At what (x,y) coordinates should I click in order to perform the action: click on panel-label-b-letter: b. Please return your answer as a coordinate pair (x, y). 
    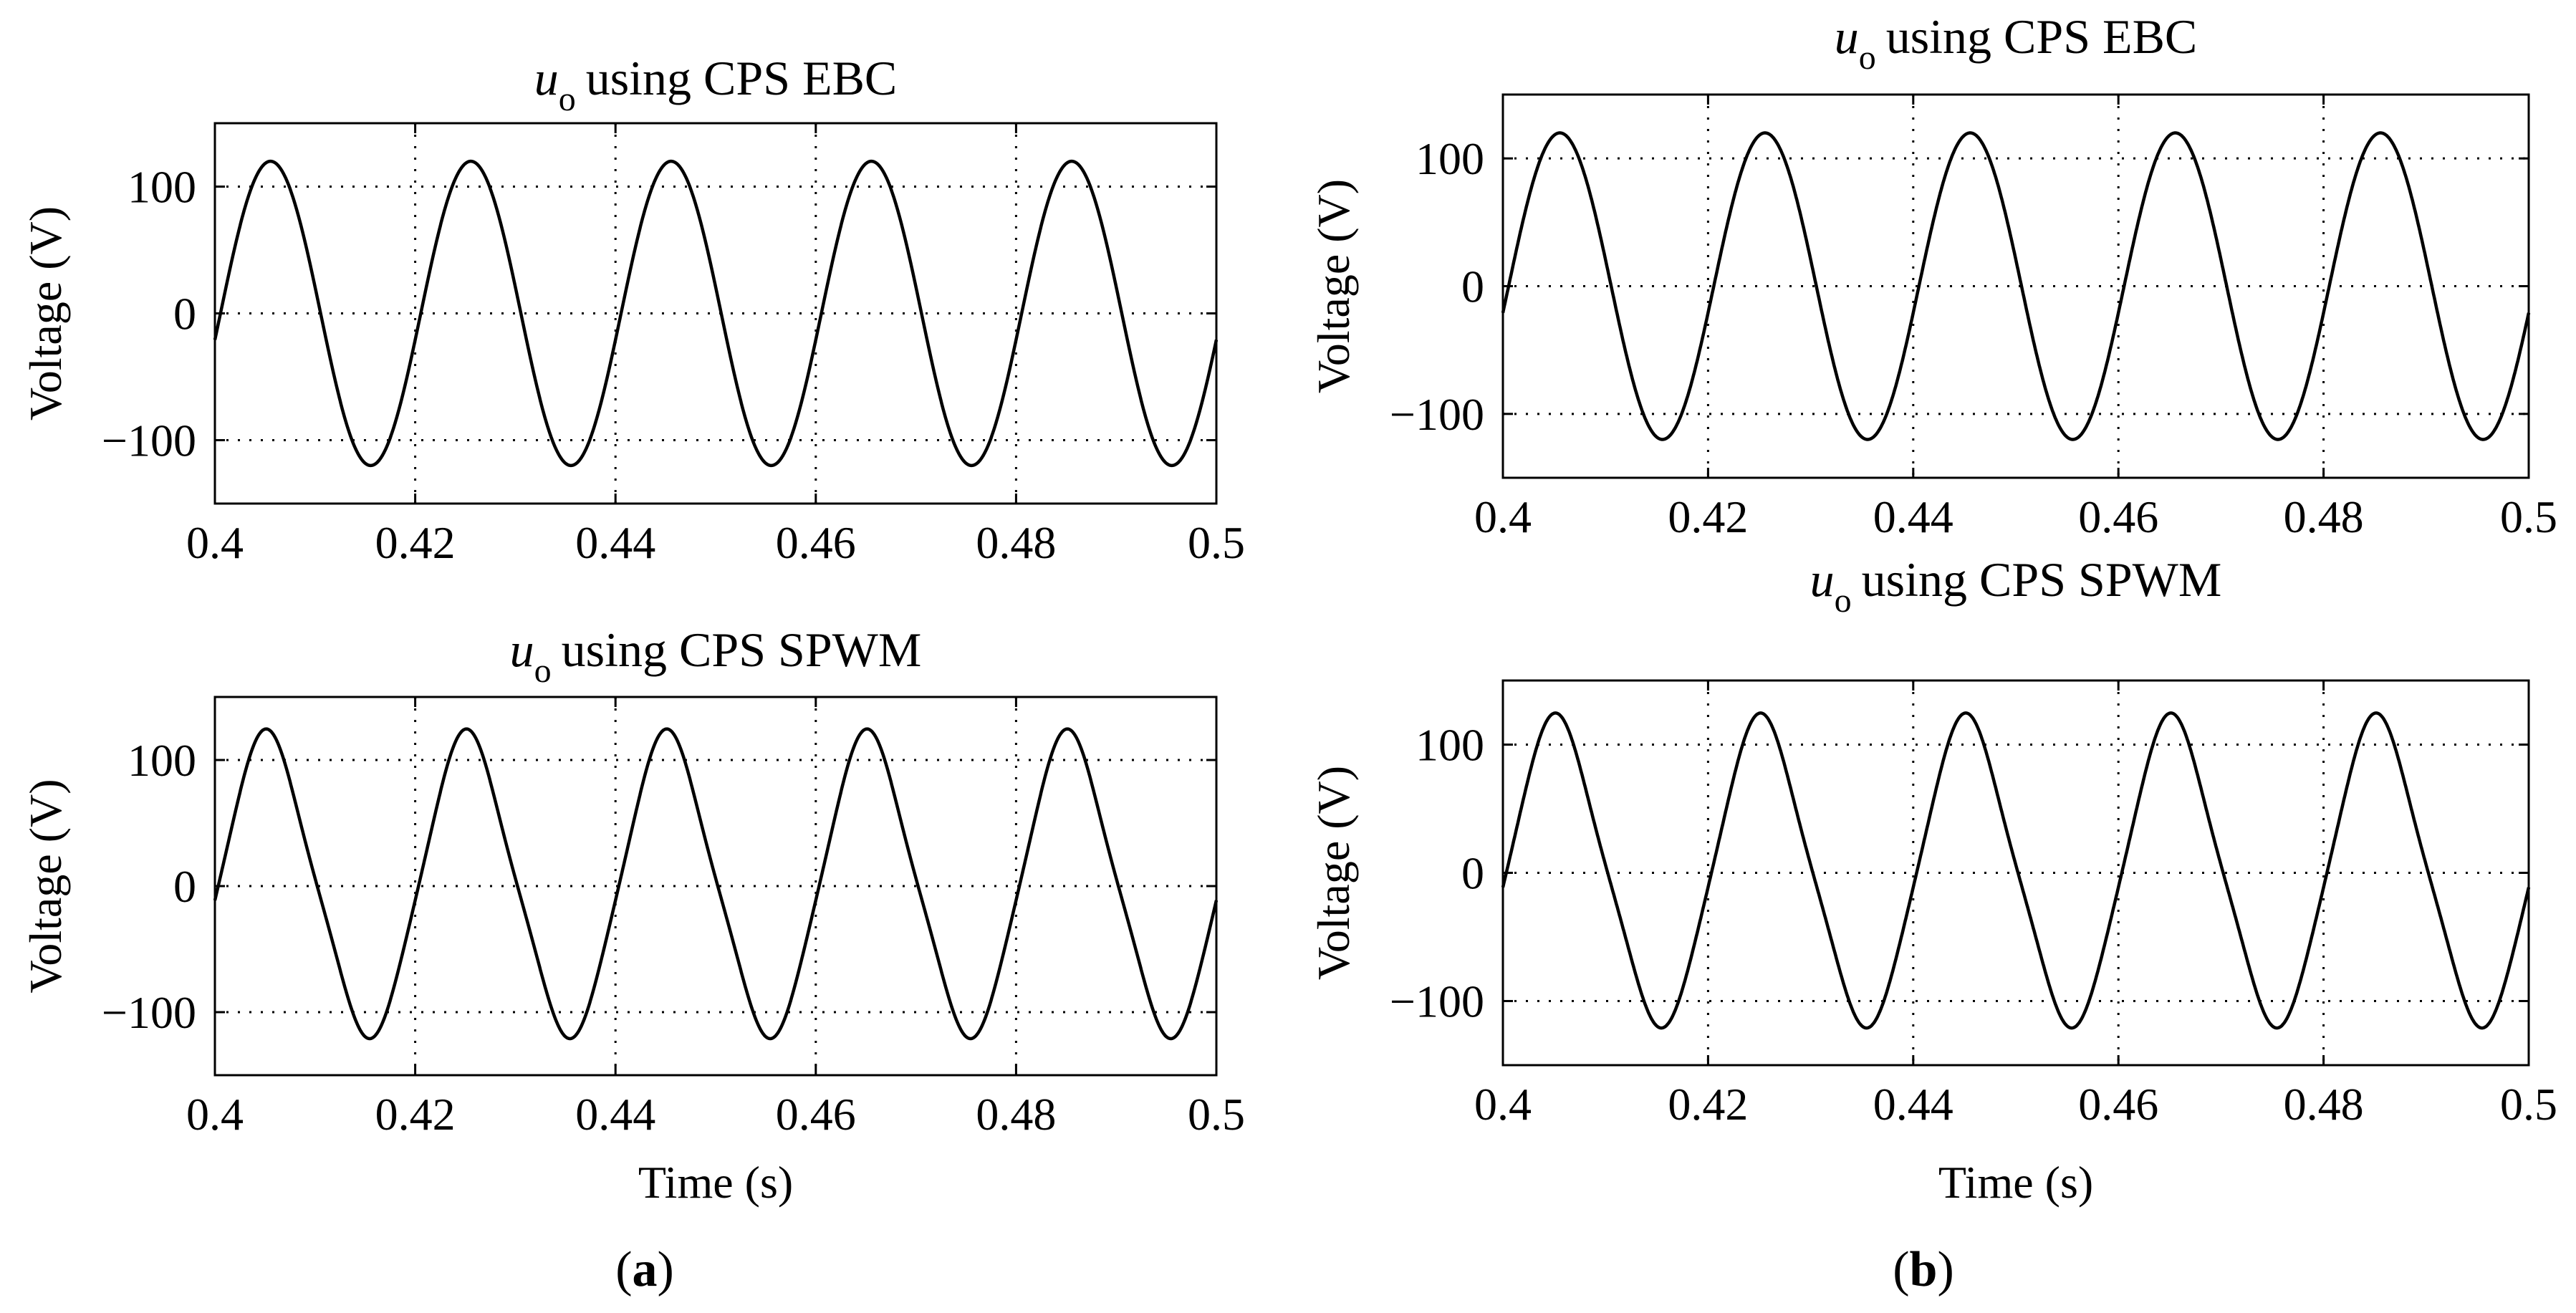
    Looking at the image, I should click on (1924, 1269).